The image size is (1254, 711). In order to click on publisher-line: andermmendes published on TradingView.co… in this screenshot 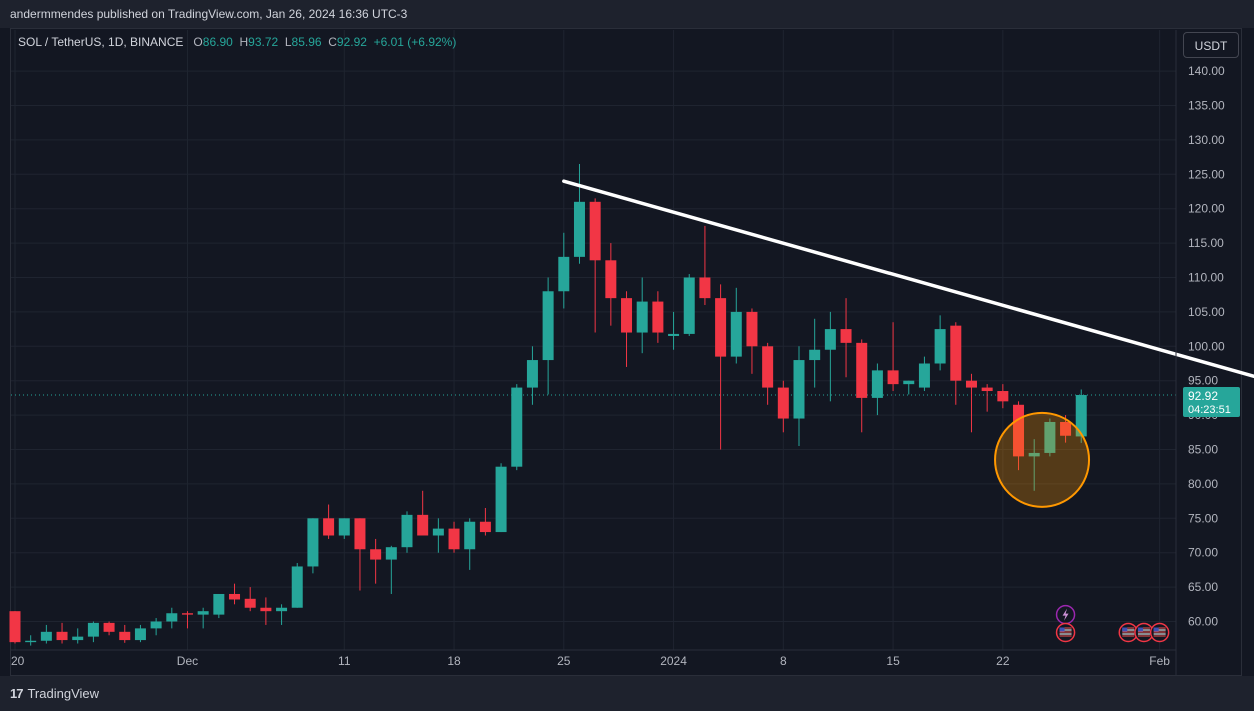, I will do `click(209, 14)`.